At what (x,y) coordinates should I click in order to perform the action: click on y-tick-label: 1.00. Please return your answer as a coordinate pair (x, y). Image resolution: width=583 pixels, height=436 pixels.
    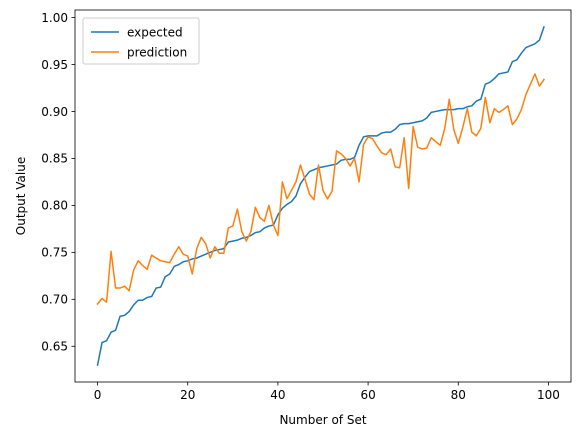
    Looking at the image, I should click on (54, 18).